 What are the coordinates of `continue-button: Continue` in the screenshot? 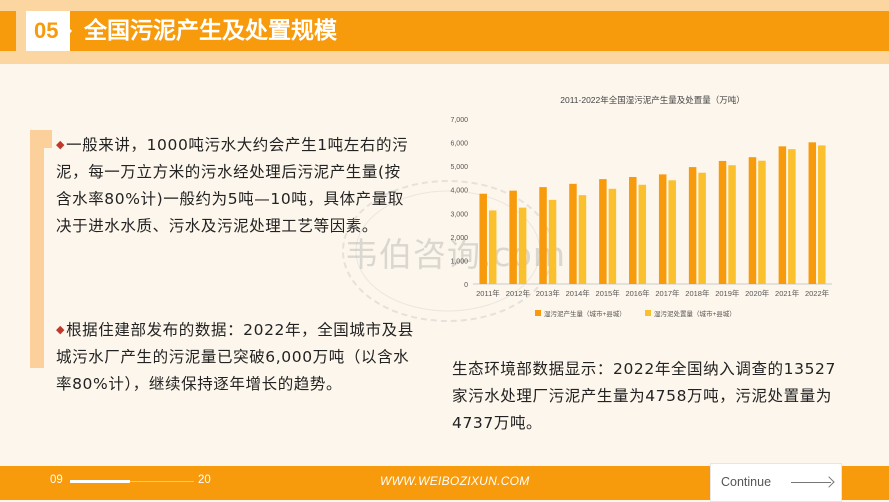 It's located at (776, 482).